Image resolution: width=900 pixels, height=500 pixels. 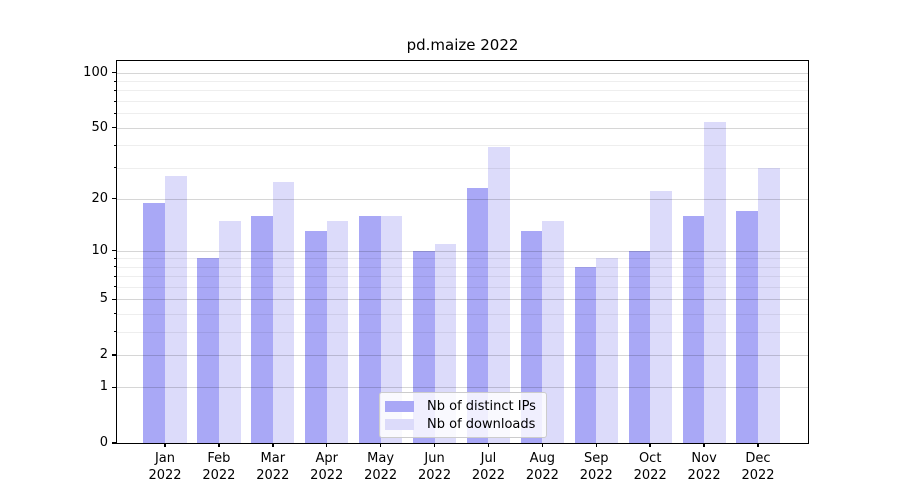 What do you see at coordinates (463, 415) in the screenshot?
I see `legend: Nb of distinct IPs Nb of downloads` at bounding box center [463, 415].